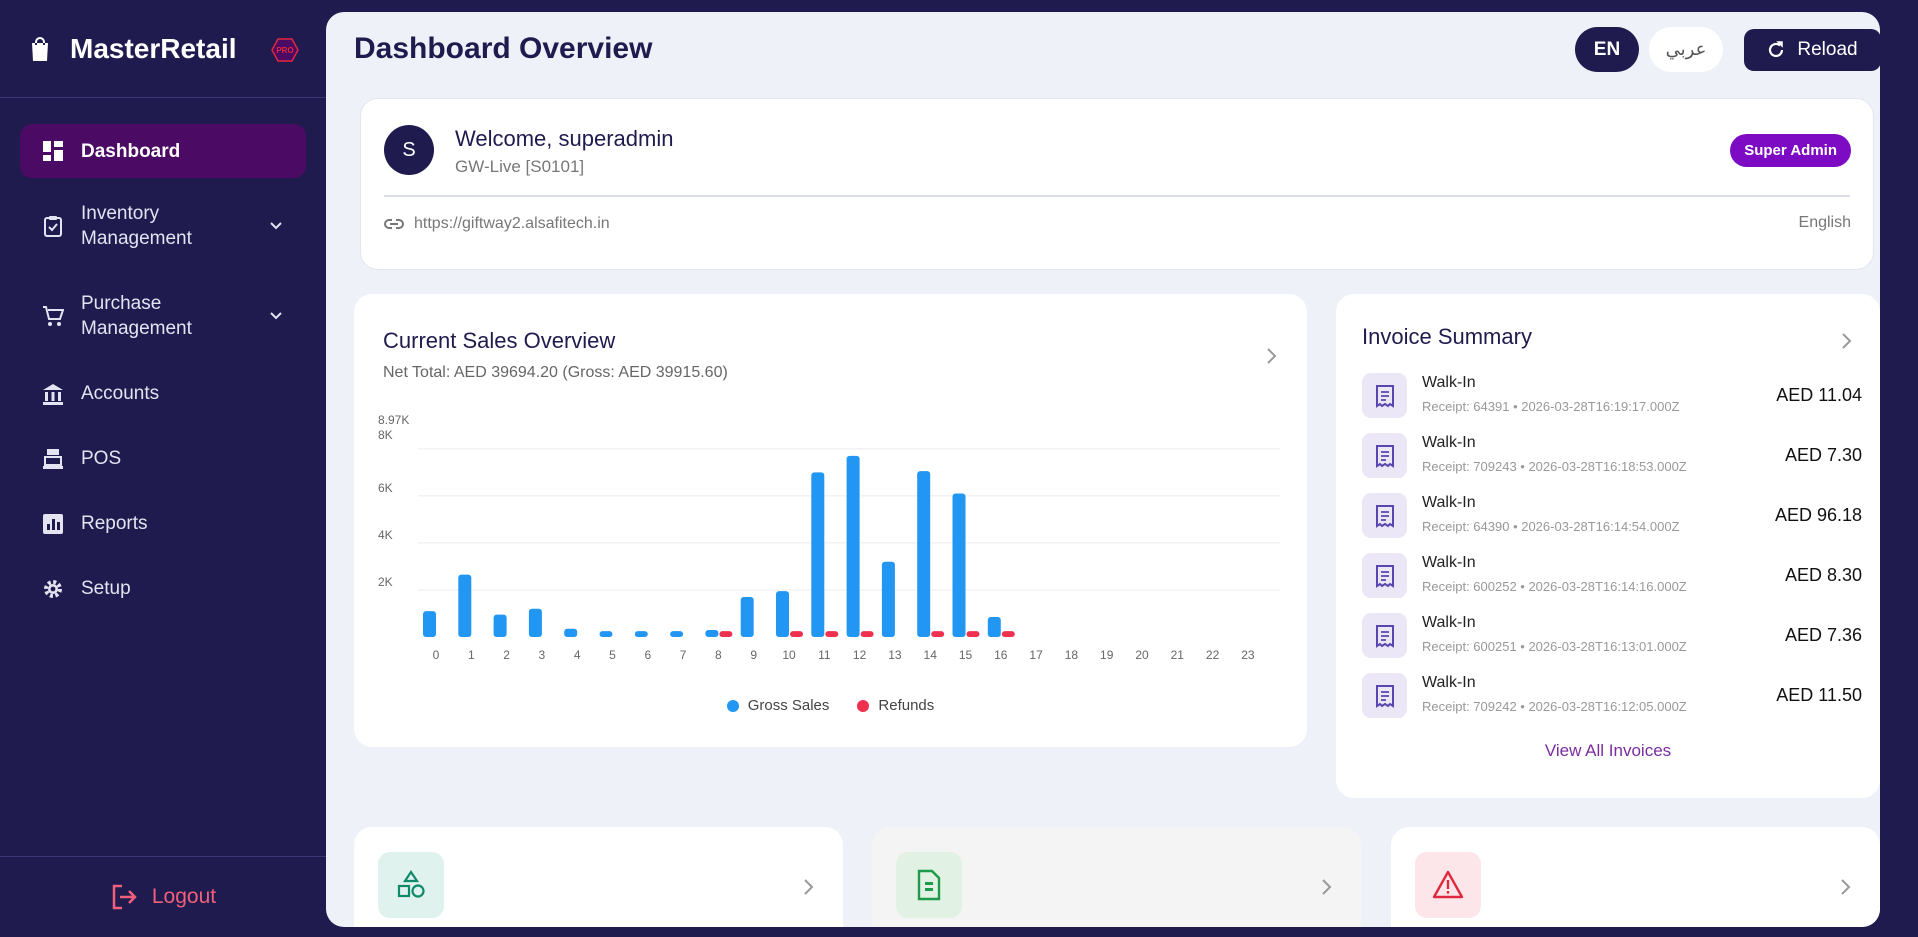 Image resolution: width=1918 pixels, height=937 pixels. Describe the element at coordinates (1107, 655) in the screenshot. I see `x-tick-label: 19` at that location.